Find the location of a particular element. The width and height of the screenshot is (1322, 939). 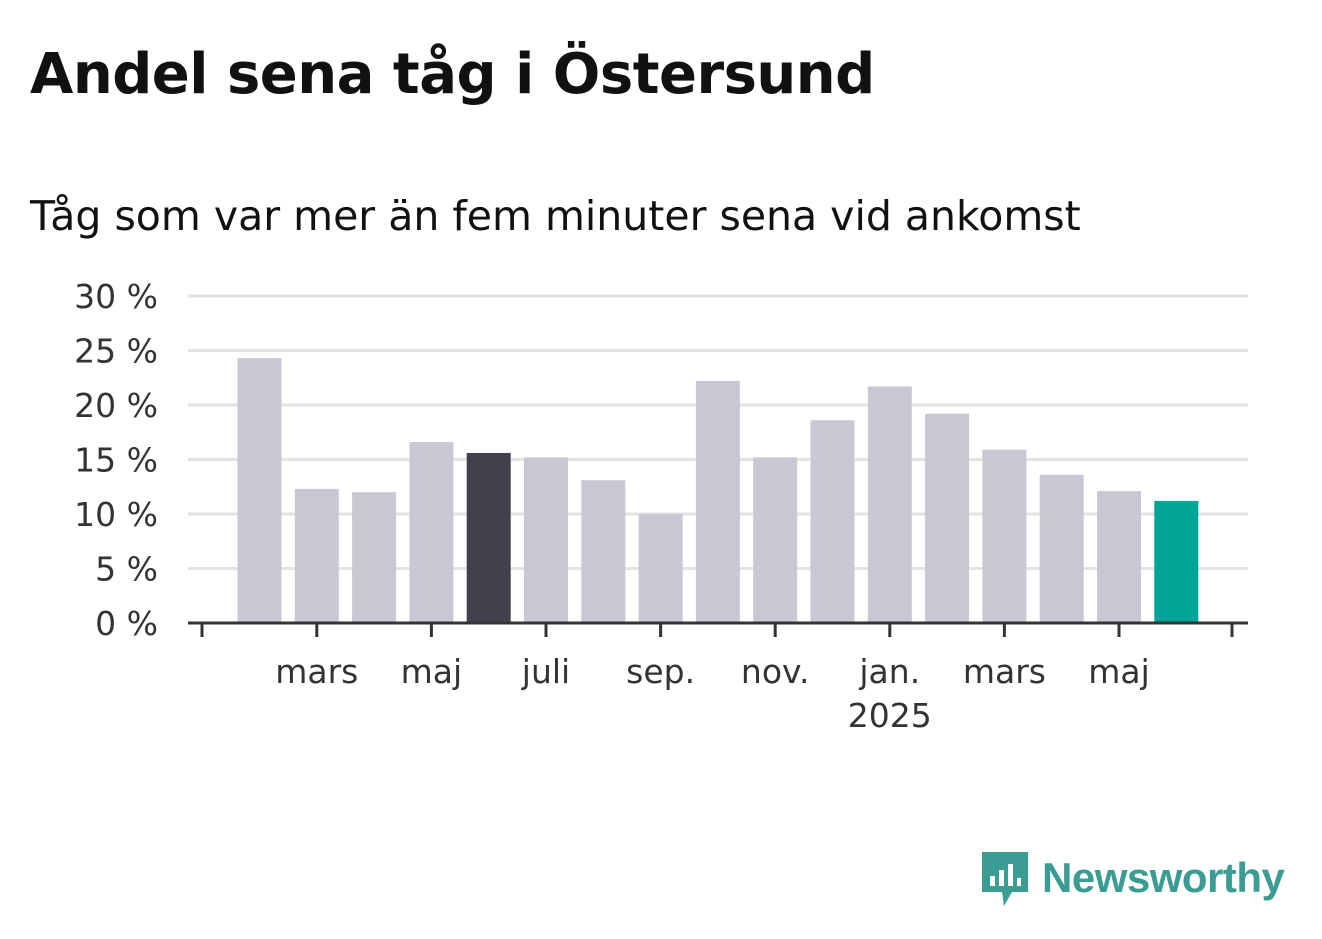

y-tick-label: 10 % is located at coordinates (116, 514).